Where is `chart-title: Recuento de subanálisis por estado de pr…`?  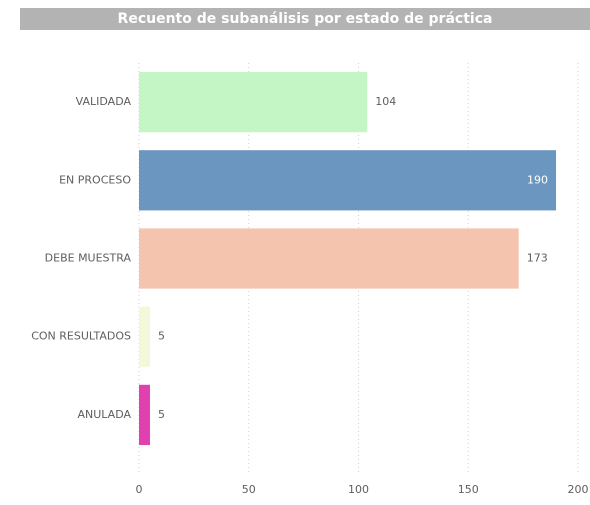 chart-title: Recuento de subanálisis por estado de pr… is located at coordinates (305, 19).